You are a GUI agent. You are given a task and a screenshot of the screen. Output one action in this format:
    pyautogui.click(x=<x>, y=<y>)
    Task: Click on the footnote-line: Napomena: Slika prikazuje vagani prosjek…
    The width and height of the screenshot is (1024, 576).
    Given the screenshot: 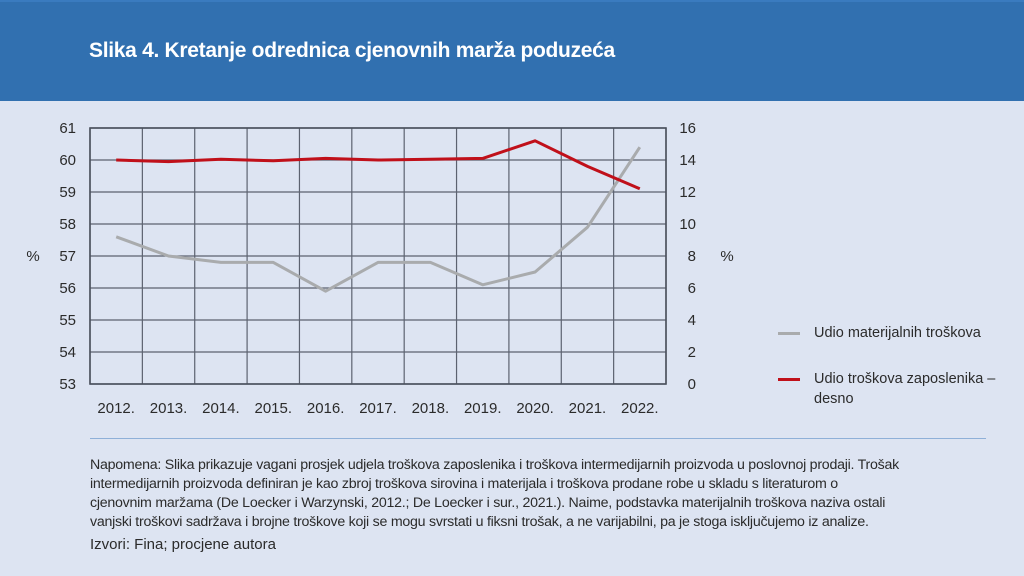 What is the action you would take?
    pyautogui.click(x=494, y=465)
    